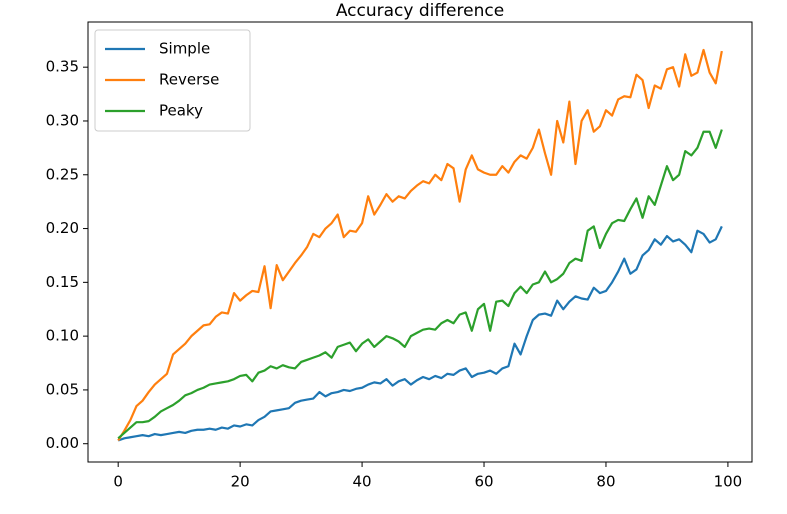  What do you see at coordinates (184, 49) in the screenshot?
I see `legend-label: Simple` at bounding box center [184, 49].